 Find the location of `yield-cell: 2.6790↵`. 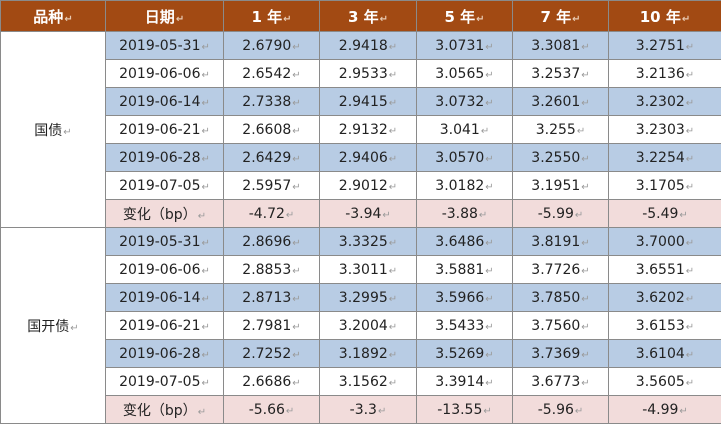

yield-cell: 2.6790↵ is located at coordinates (271, 45).